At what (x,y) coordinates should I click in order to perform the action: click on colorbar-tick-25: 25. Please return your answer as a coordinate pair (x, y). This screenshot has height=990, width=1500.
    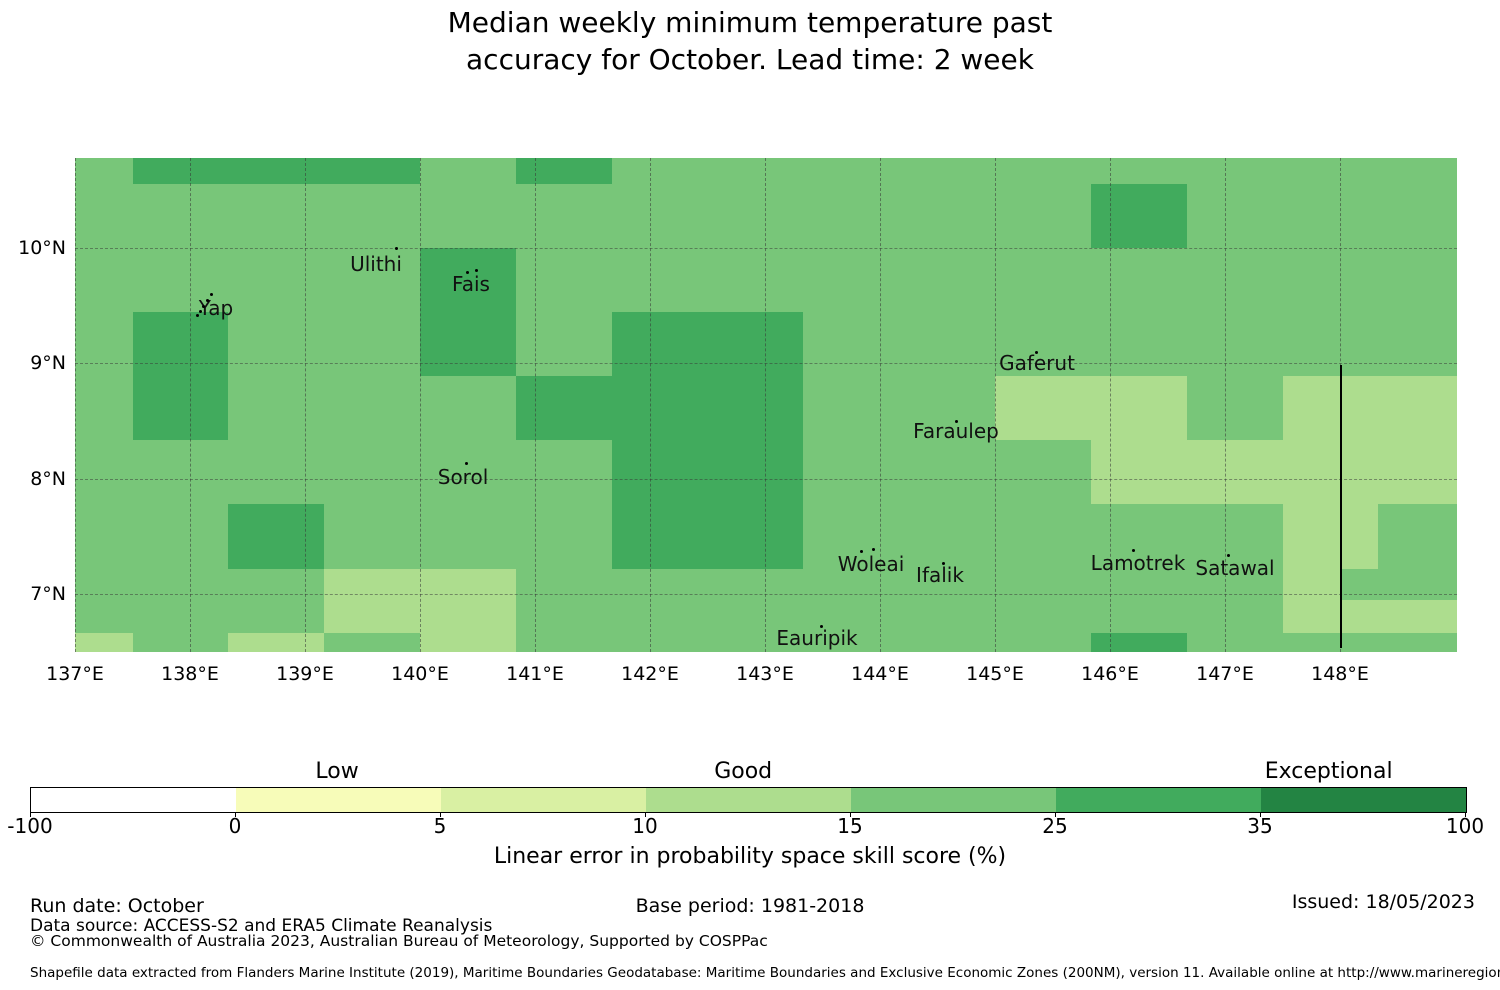
    Looking at the image, I should click on (1055, 826).